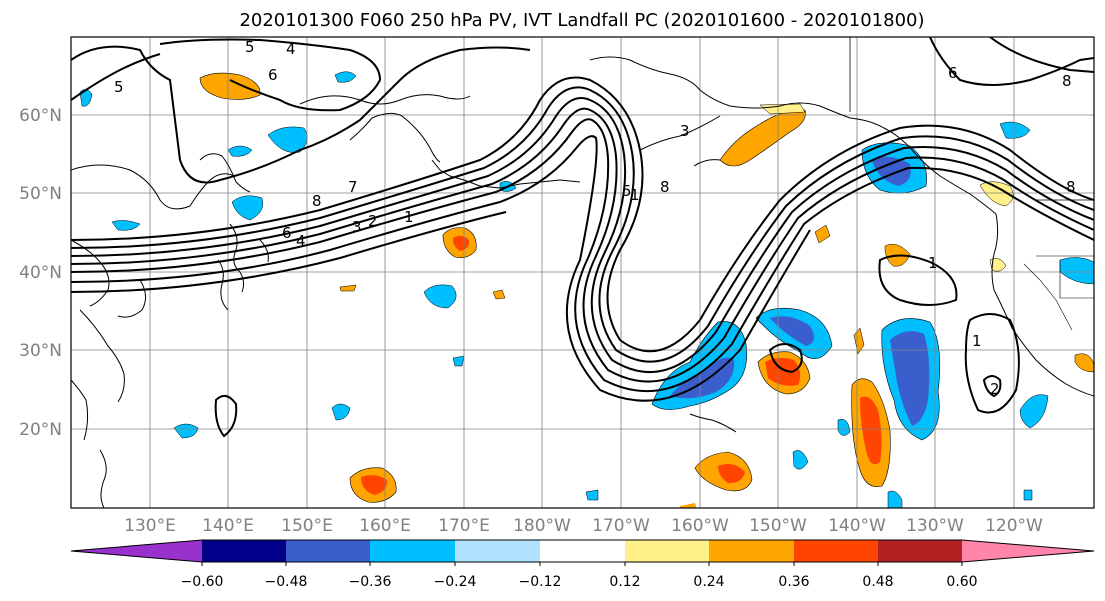  What do you see at coordinates (353, 187) in the screenshot?
I see `contour-label: 7` at bounding box center [353, 187].